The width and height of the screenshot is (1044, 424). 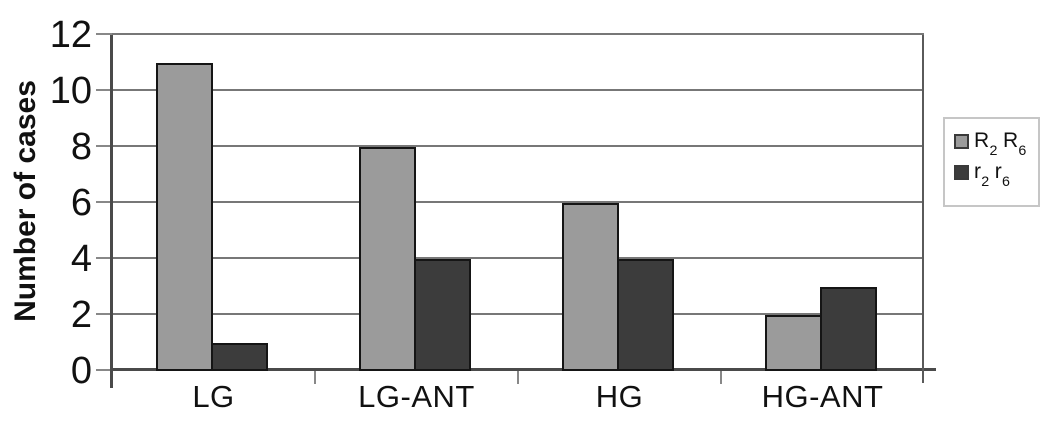 What do you see at coordinates (70, 35) in the screenshot?
I see `y-tick-label-12: 12` at bounding box center [70, 35].